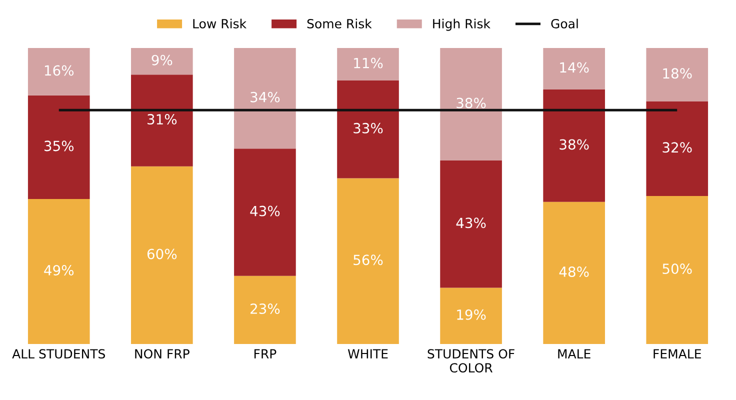 The image size is (736, 400). Describe the element at coordinates (265, 353) in the screenshot. I see `x-tick-label: FRP` at that location.